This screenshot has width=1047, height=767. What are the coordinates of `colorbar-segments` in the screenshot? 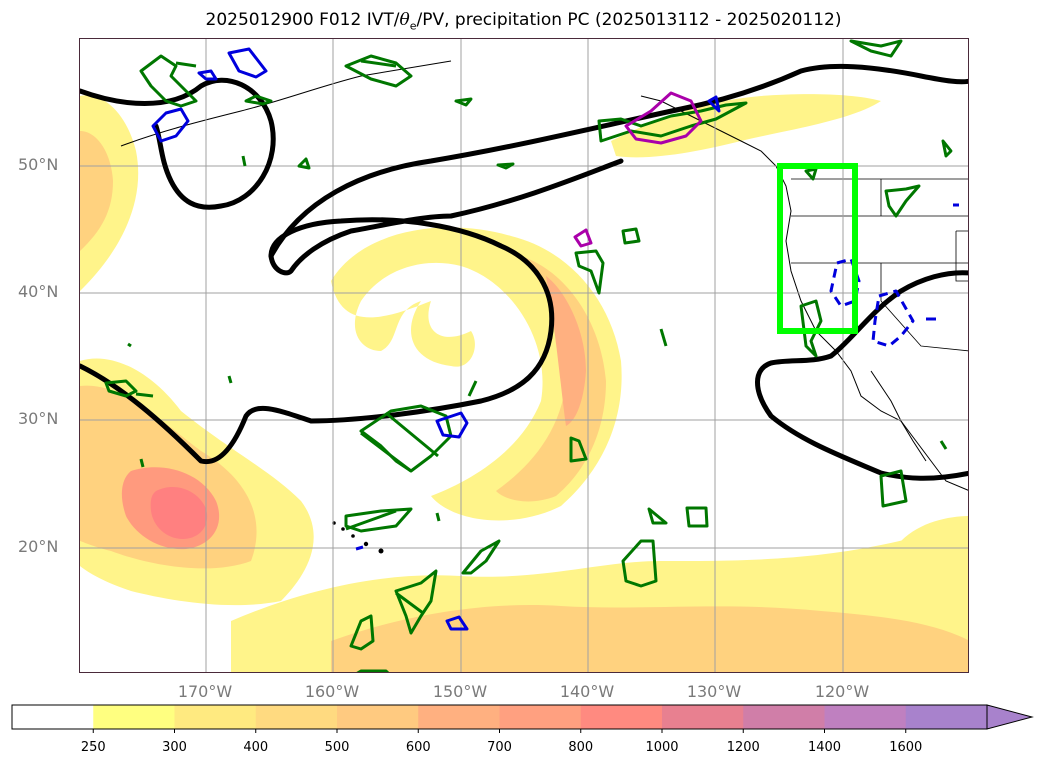 It's located at (500, 717).